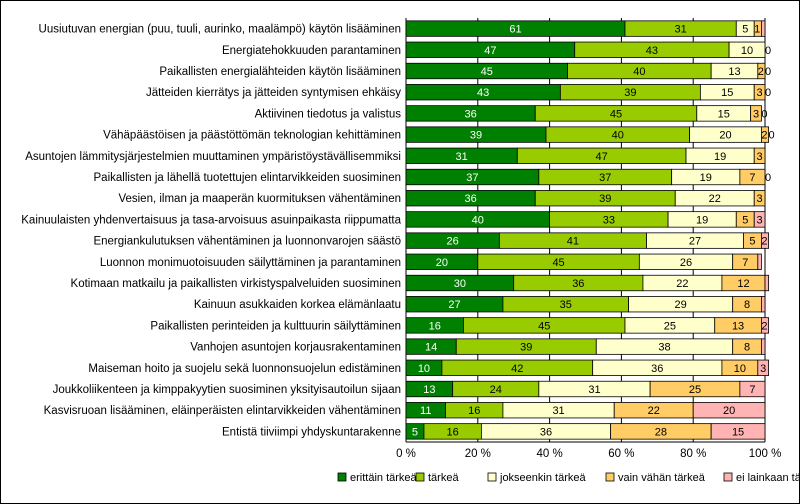  What do you see at coordinates (765, 454) in the screenshot?
I see `x-tick-label: 100 %` at bounding box center [765, 454].